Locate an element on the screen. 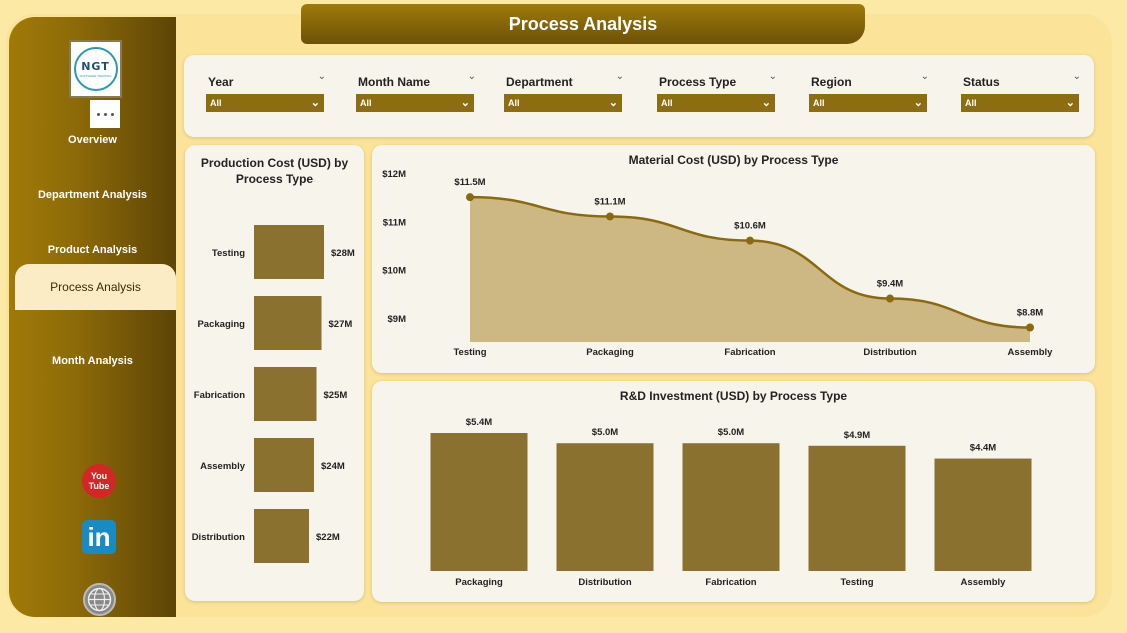  filter-region: Region ⌄ All ⌄ is located at coordinates (869, 91).